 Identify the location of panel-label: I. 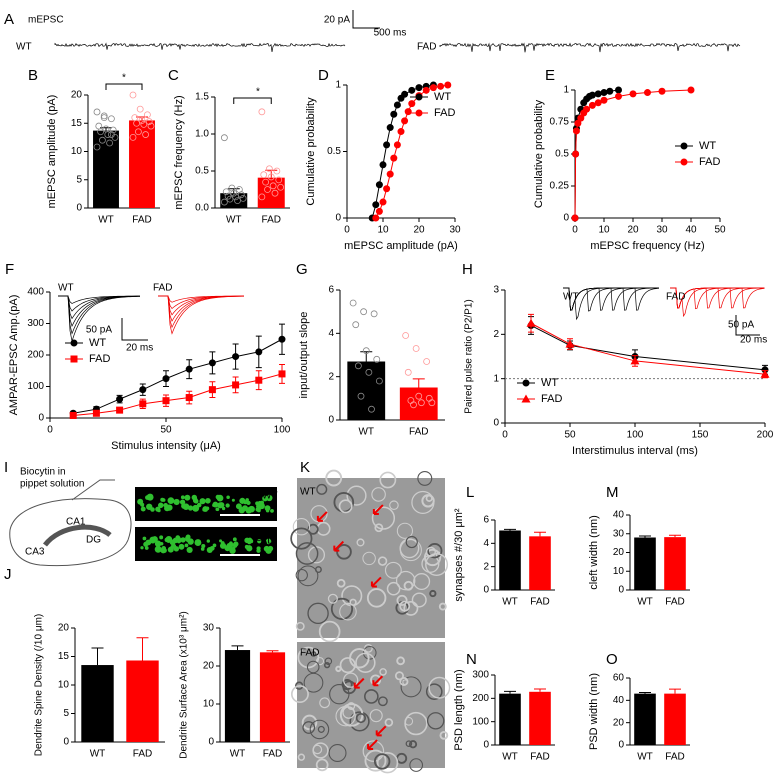
(6, 467).